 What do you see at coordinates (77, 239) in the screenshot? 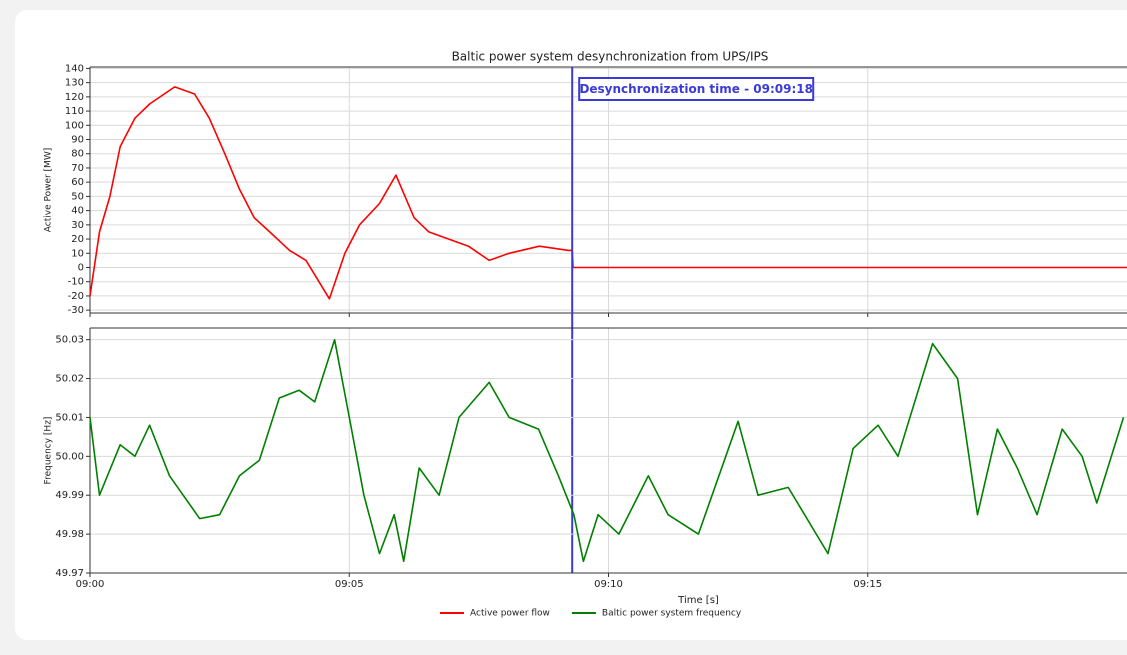
I see `y-tick-label: 20` at bounding box center [77, 239].